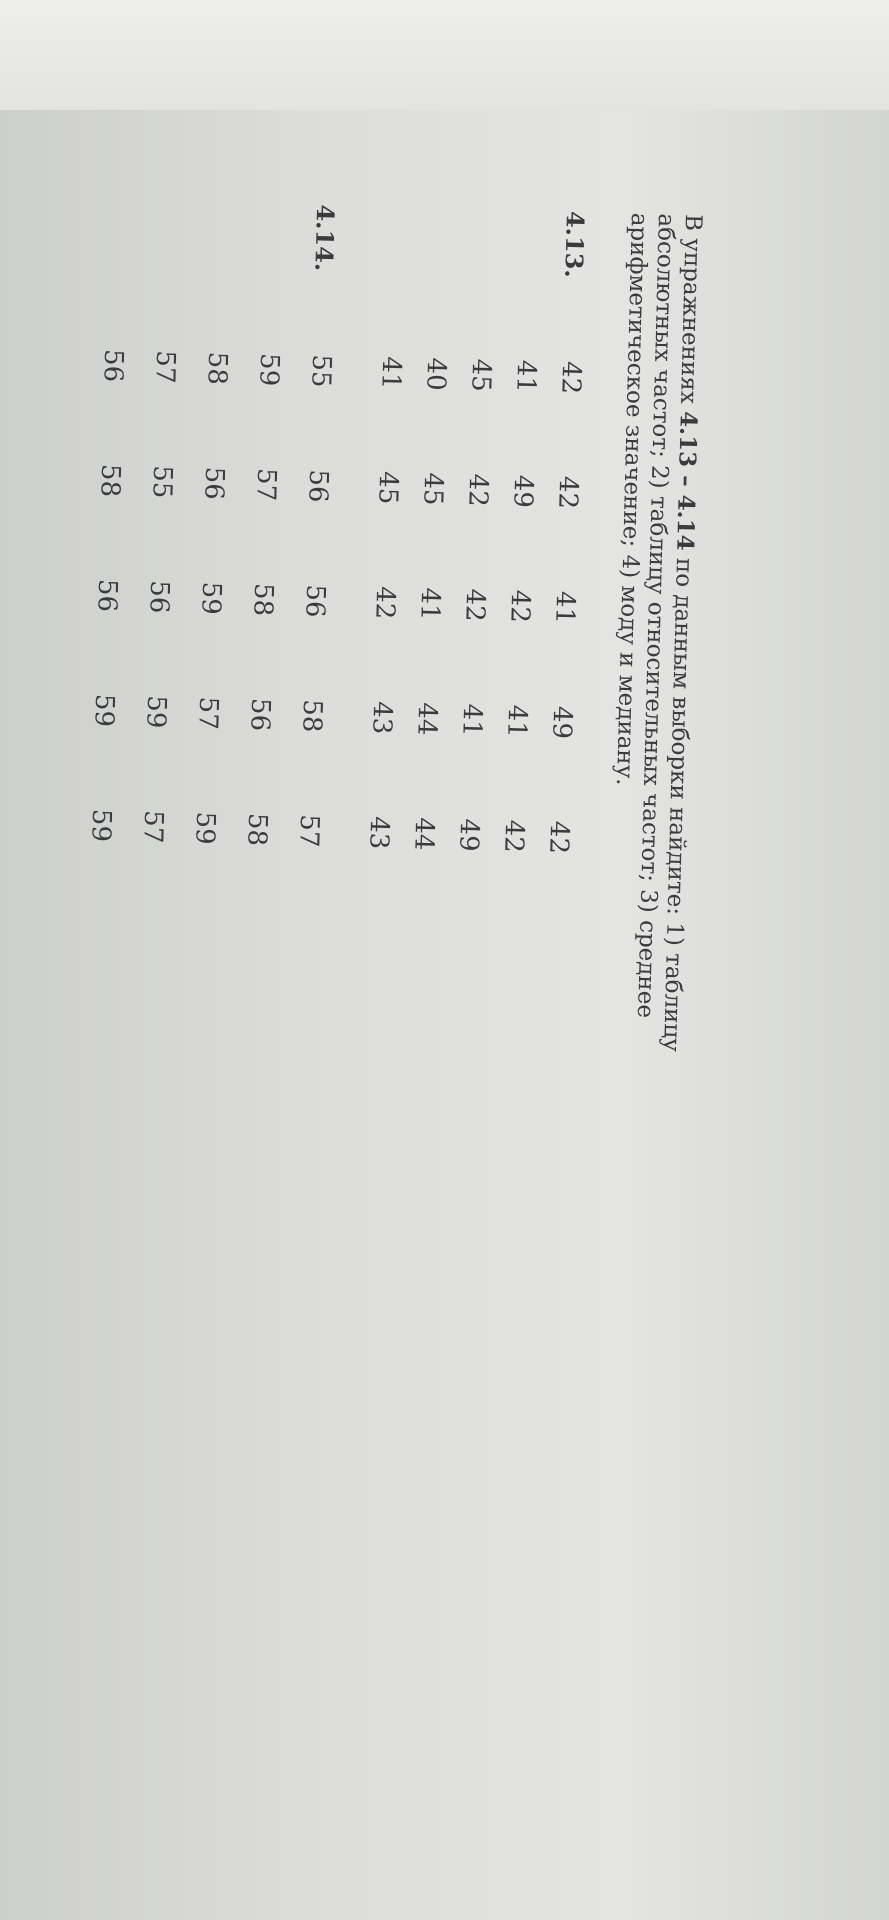 The height and width of the screenshot is (1920, 889). What do you see at coordinates (690, 312) in the screenshot?
I see `instruction-prefix: В упражнениях` at bounding box center [690, 312].